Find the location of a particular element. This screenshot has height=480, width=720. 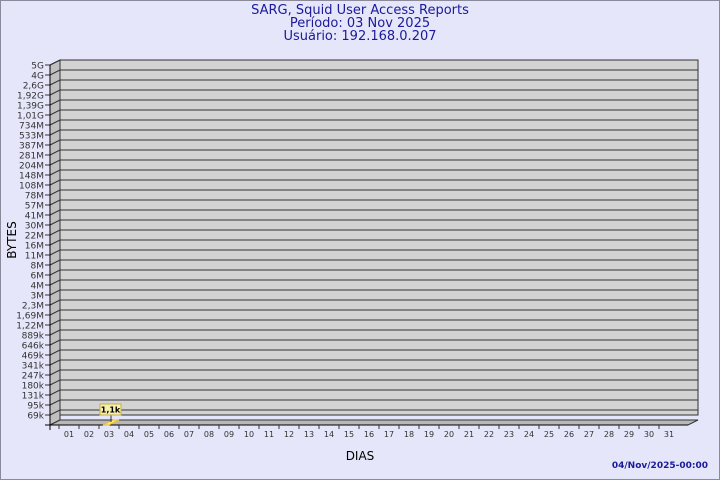

x-tick-label: 14 is located at coordinates (329, 434).